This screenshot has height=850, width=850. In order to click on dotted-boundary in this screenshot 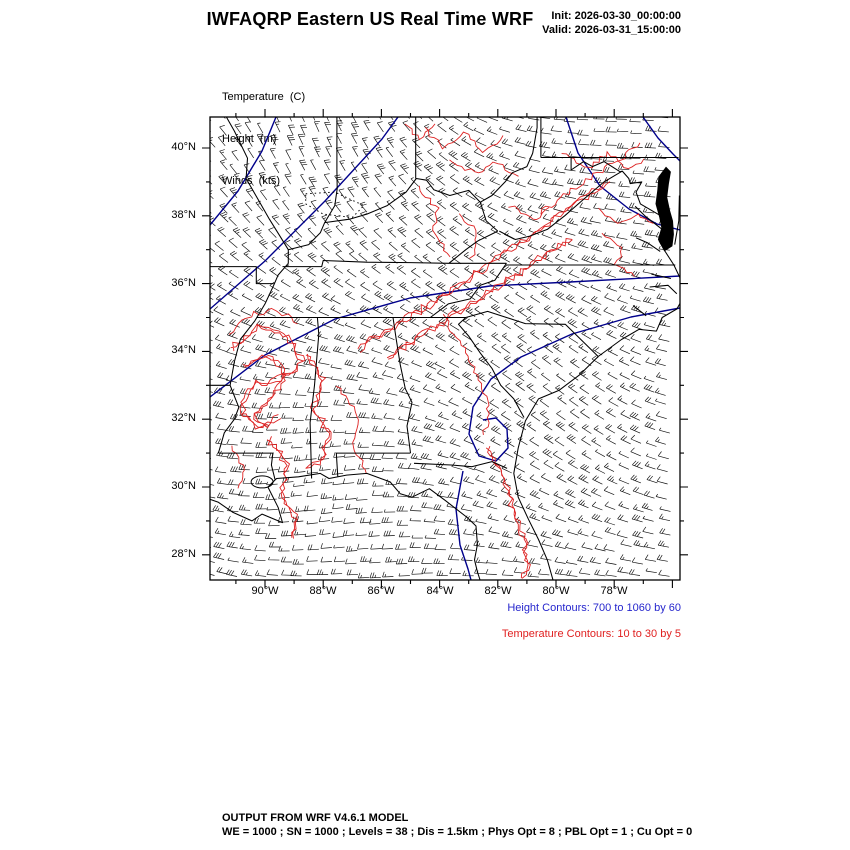, I will do `click(335, 205)`.